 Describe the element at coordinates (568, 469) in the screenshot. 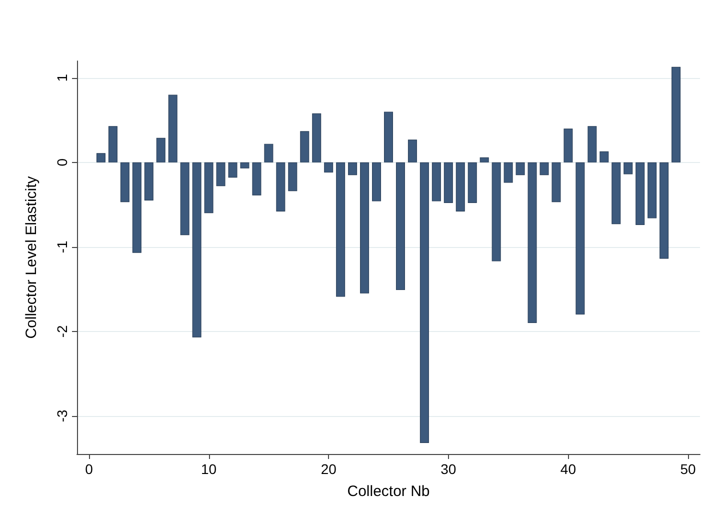

I see `x-tick-label: 40` at that location.